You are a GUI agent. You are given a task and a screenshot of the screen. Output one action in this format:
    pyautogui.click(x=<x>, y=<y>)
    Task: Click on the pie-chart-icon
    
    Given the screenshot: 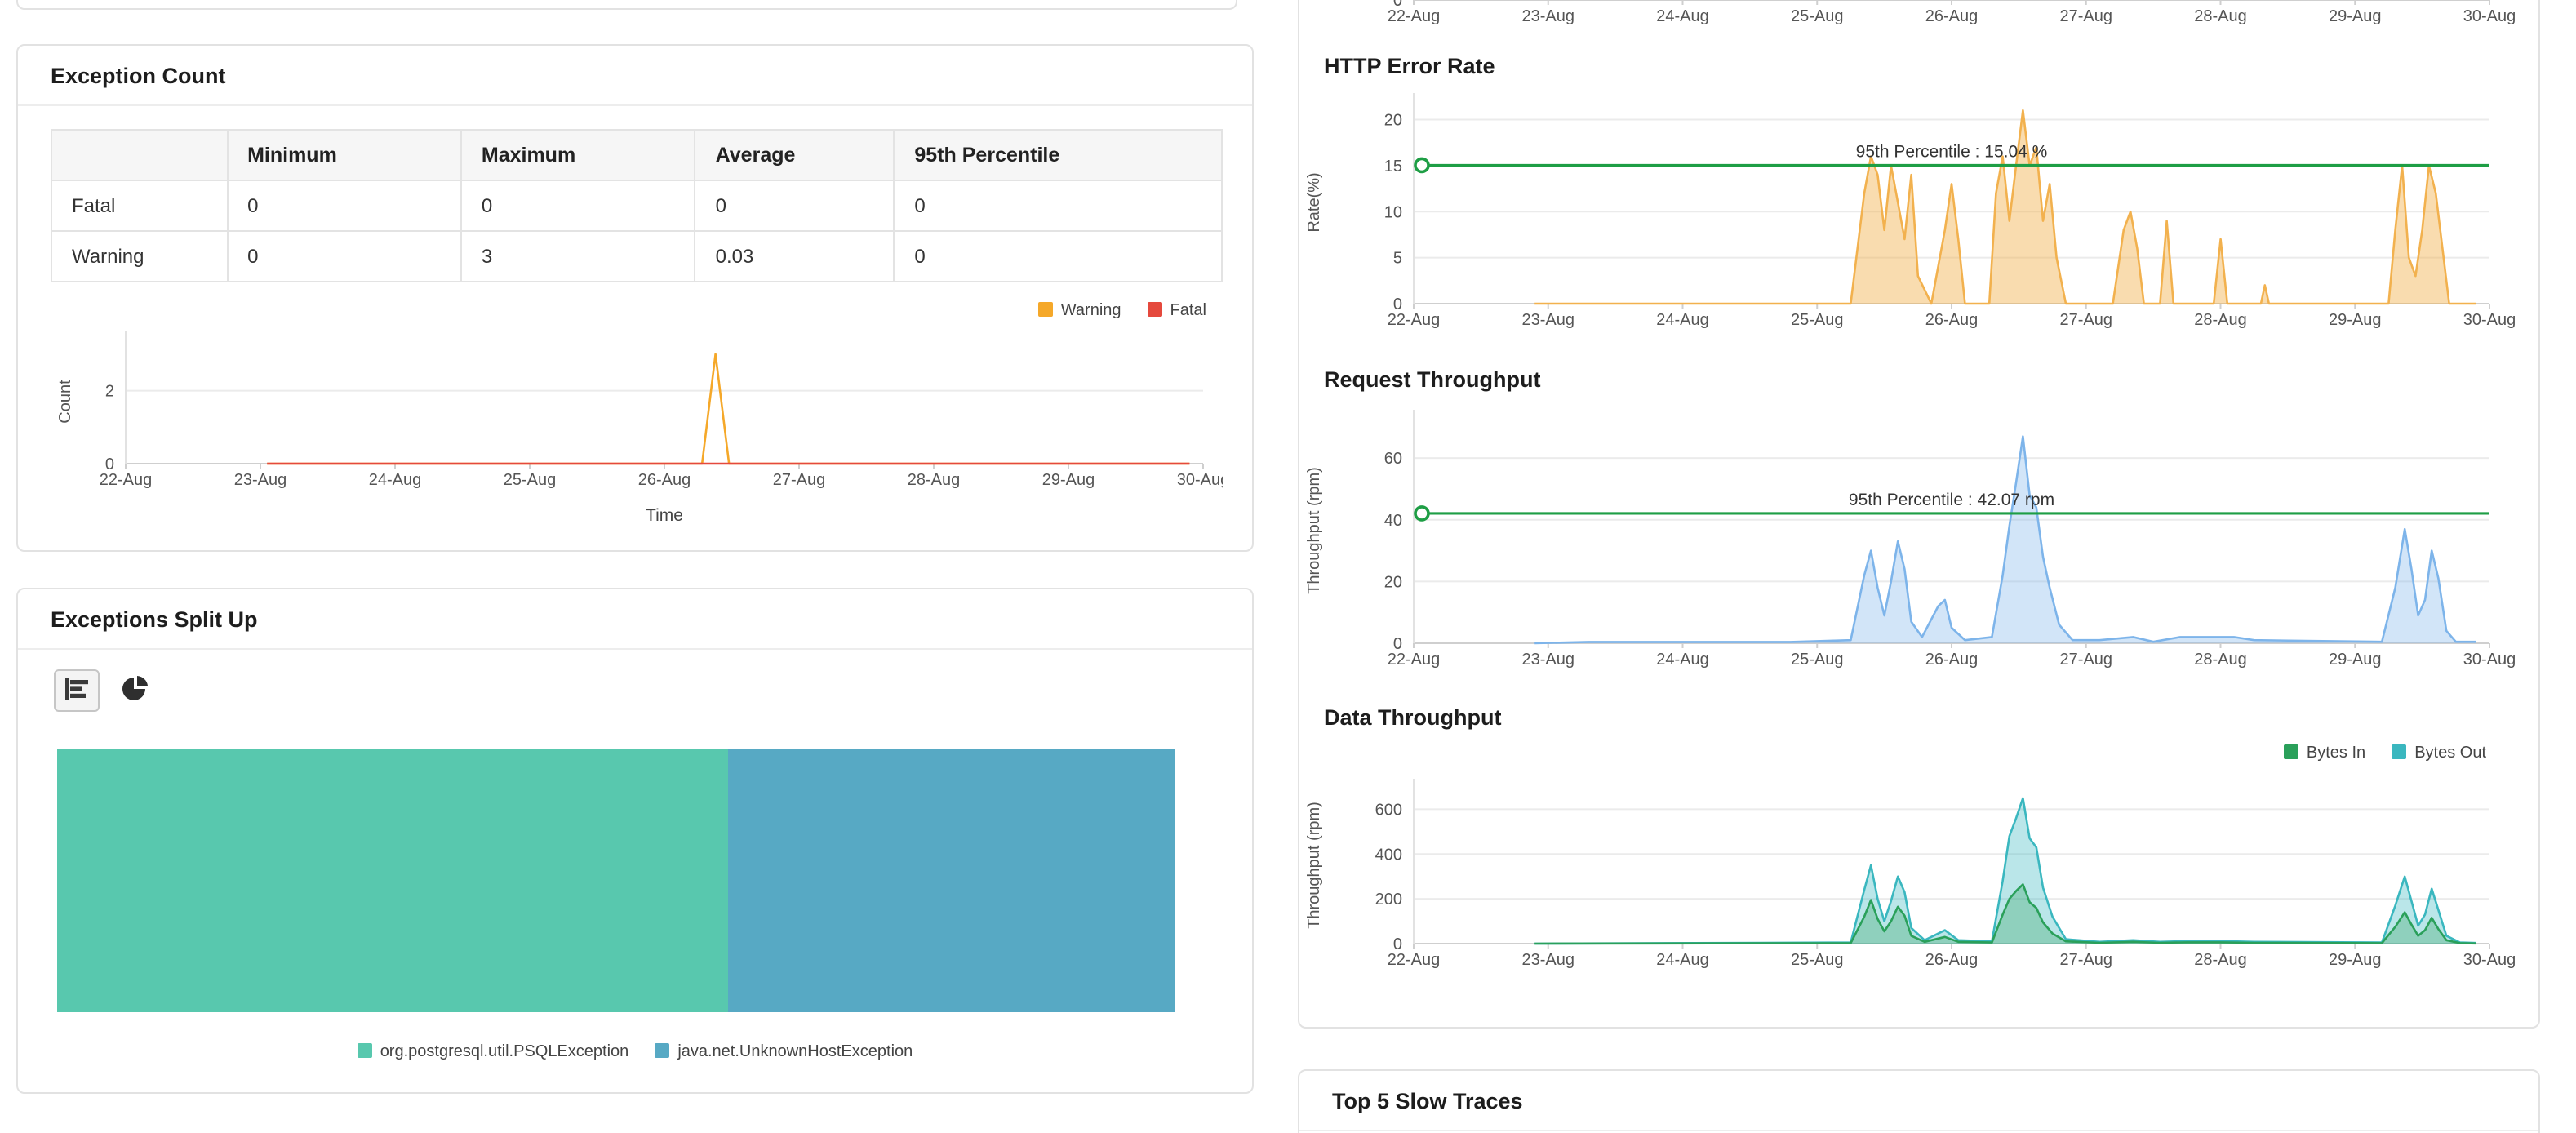 What is the action you would take?
    pyautogui.click(x=135, y=691)
    